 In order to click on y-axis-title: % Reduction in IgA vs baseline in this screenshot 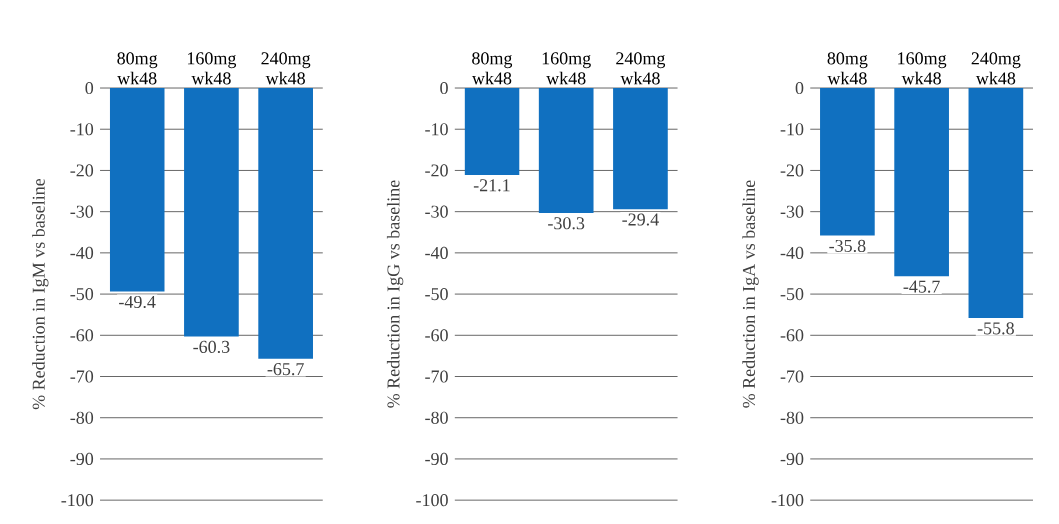, I will do `click(750, 294)`.